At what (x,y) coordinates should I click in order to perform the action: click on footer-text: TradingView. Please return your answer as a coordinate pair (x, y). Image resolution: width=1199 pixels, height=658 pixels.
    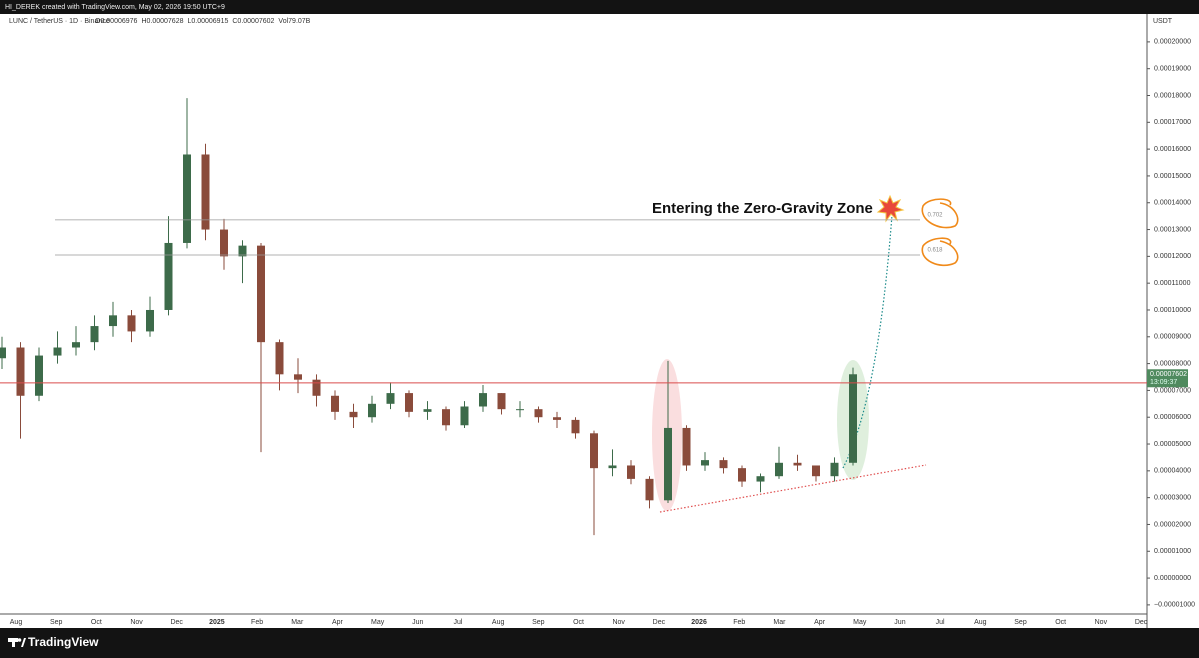
    Looking at the image, I should click on (63, 642).